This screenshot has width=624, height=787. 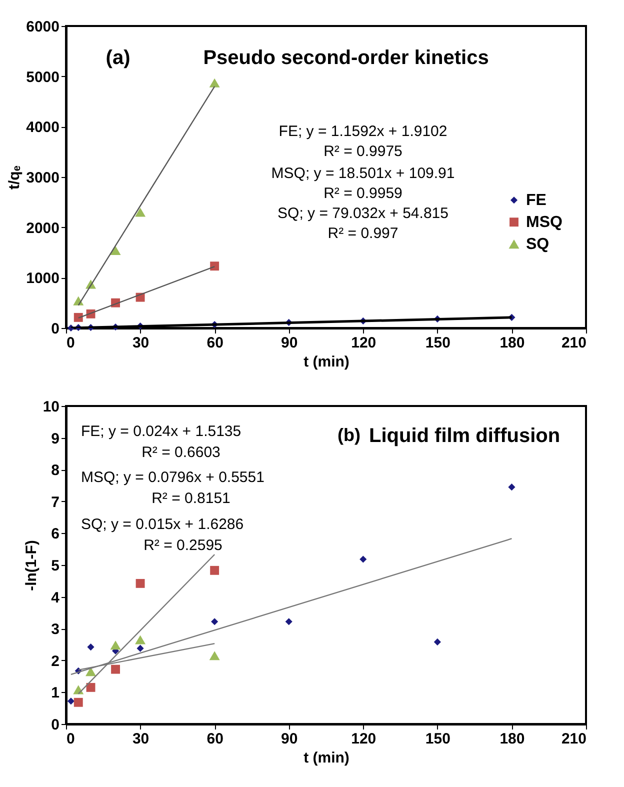 What do you see at coordinates (172, 477) in the screenshot?
I see `annotation: MSQ; y = 0.0796x + 0.5551` at bounding box center [172, 477].